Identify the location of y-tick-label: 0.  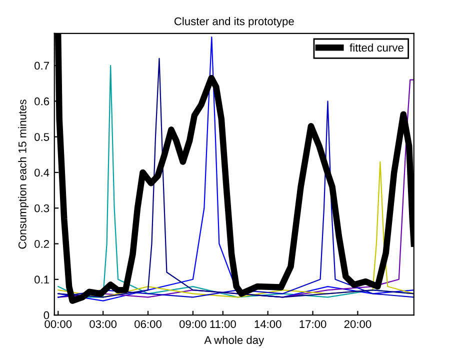
(47, 315).